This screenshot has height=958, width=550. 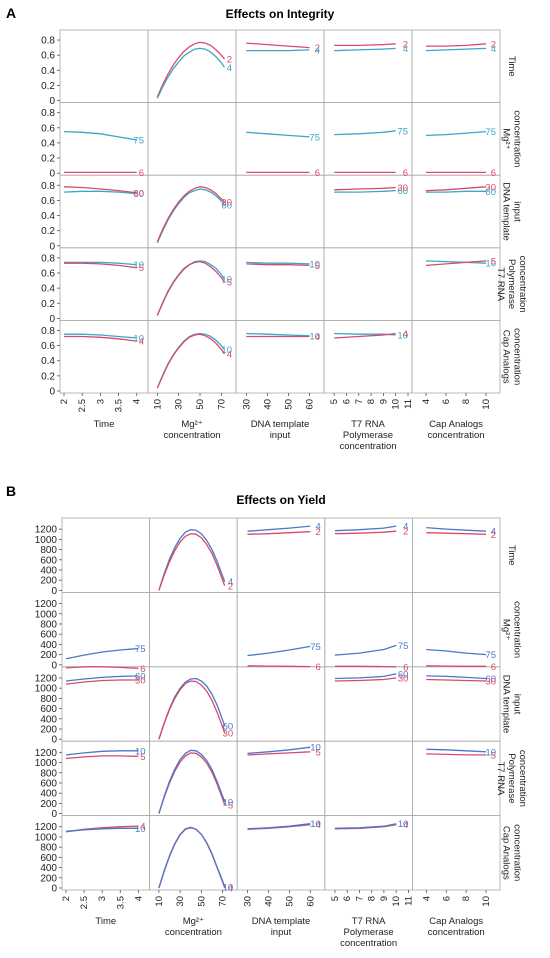 I want to click on y-tick-label: 400, so click(x=48, y=794).